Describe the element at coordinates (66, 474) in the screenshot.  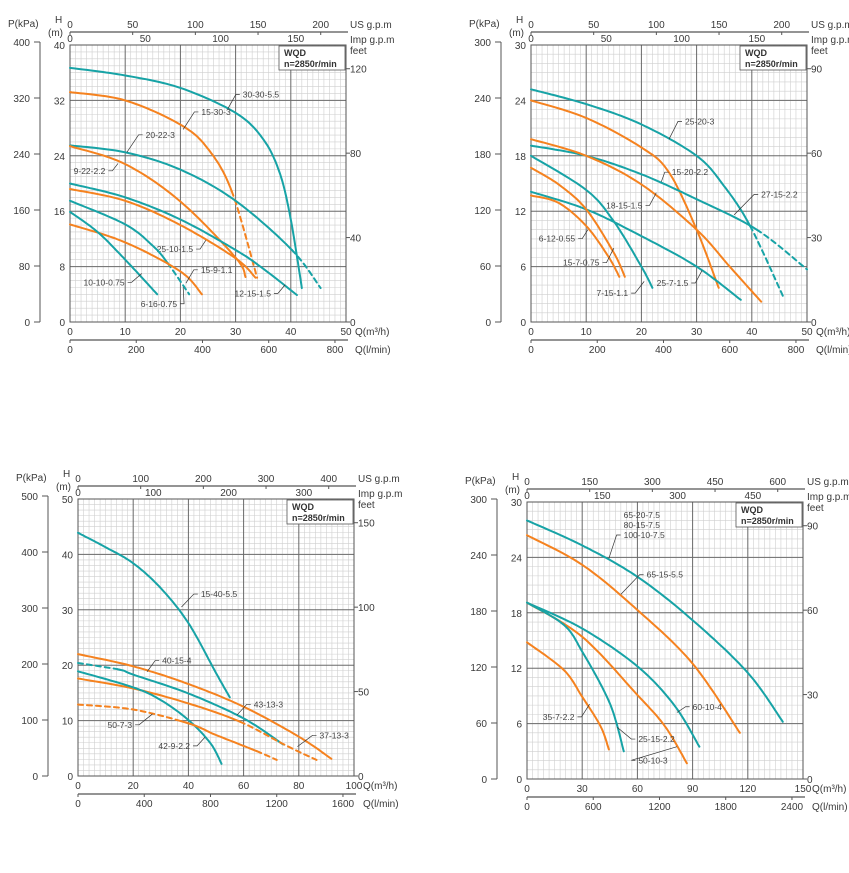
I see `h-axis-title: H` at that location.